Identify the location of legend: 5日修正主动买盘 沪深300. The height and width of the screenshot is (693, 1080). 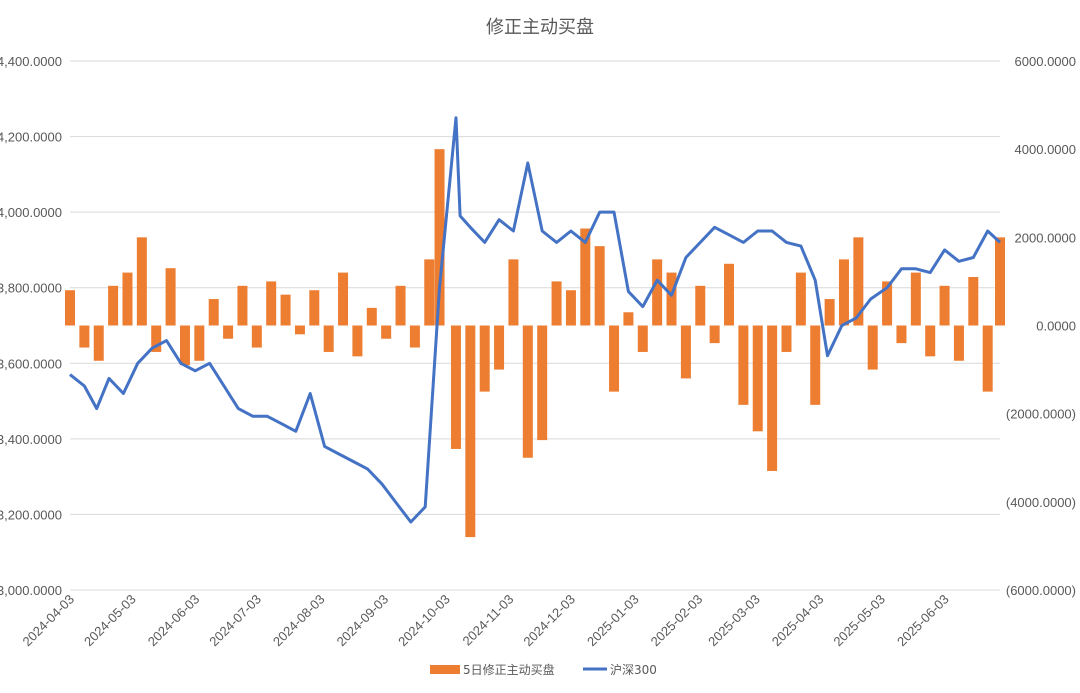
(543, 669).